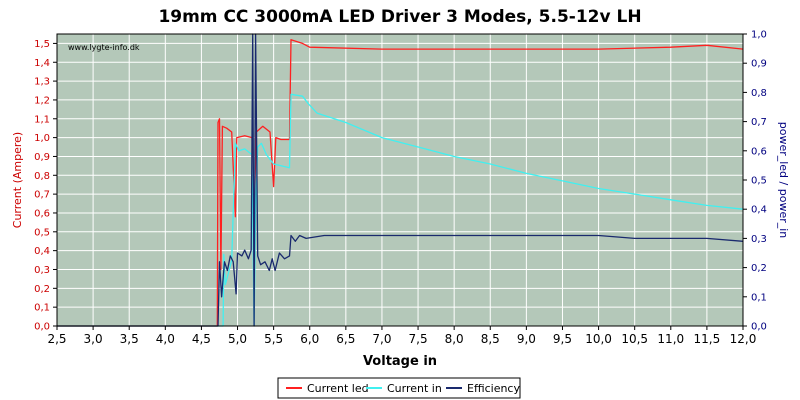 The image size is (800, 400). Describe the element at coordinates (17, 180) in the screenshot. I see `y-axis-left-label: Current (Ampere)` at that location.